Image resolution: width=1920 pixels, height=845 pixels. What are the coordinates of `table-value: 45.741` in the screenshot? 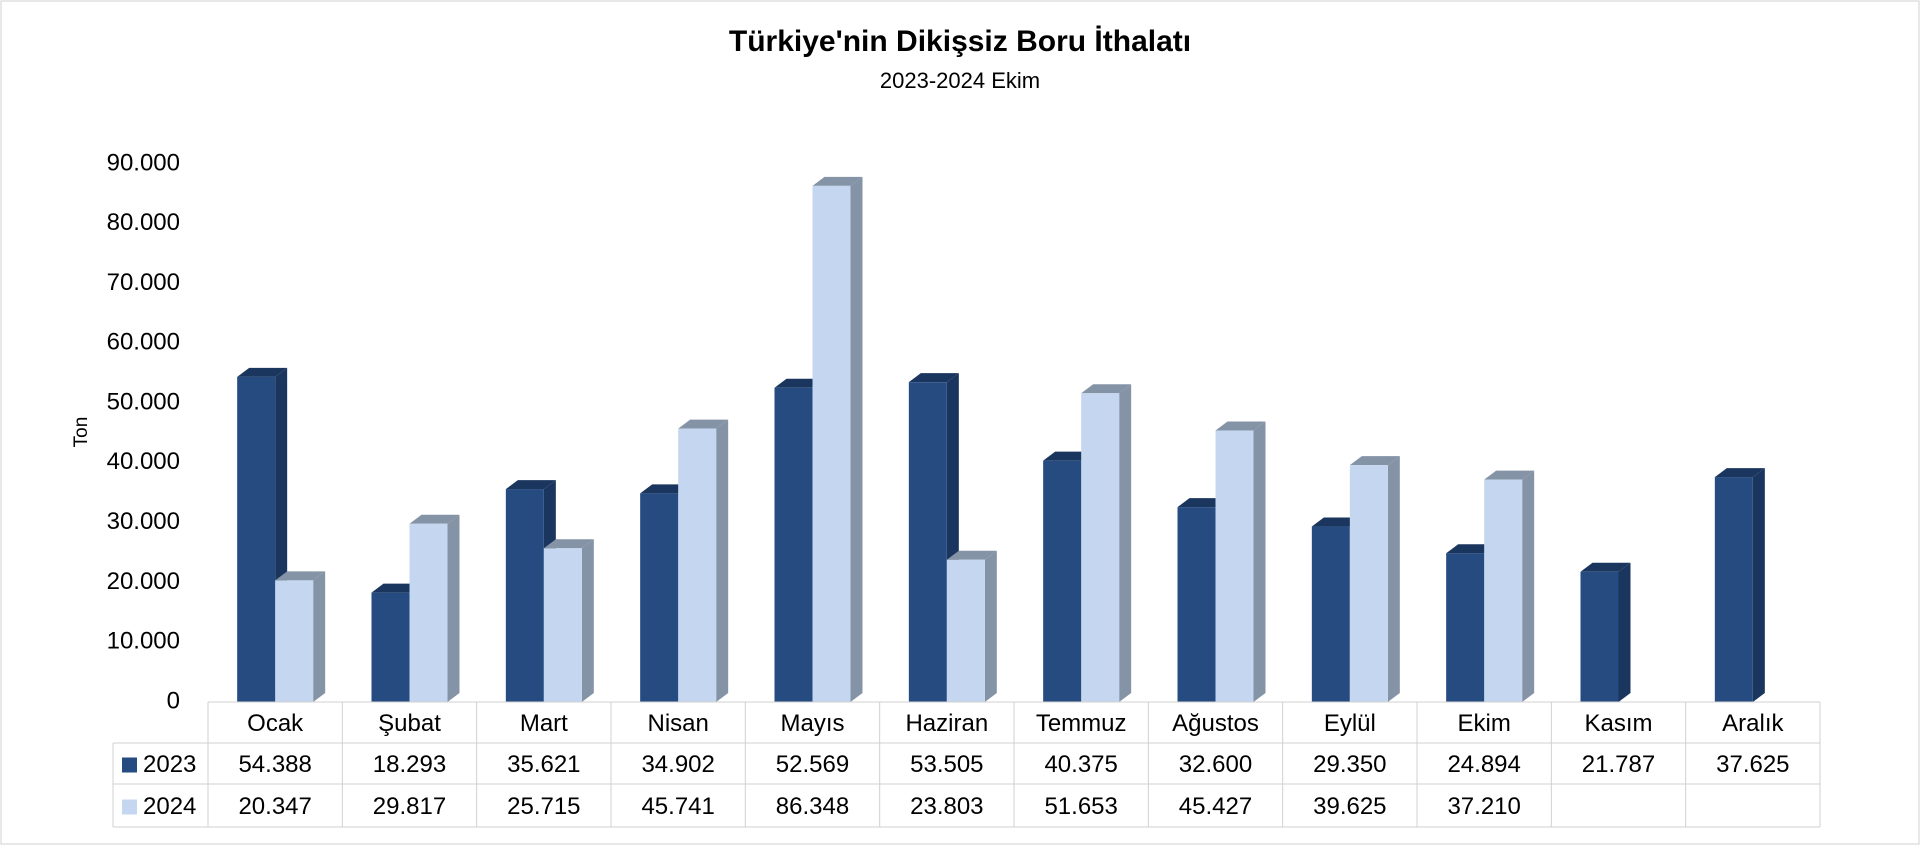 It's located at (677, 806).